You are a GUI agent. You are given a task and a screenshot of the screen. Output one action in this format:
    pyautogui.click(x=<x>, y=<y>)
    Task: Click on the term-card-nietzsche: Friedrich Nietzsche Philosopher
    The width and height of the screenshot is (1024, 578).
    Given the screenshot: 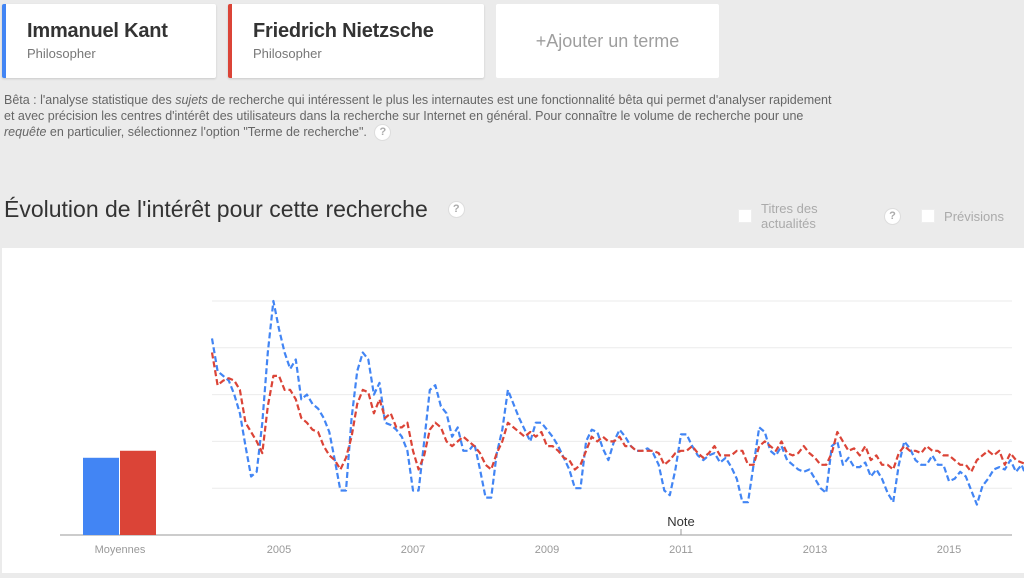 What is the action you would take?
    pyautogui.click(x=356, y=41)
    